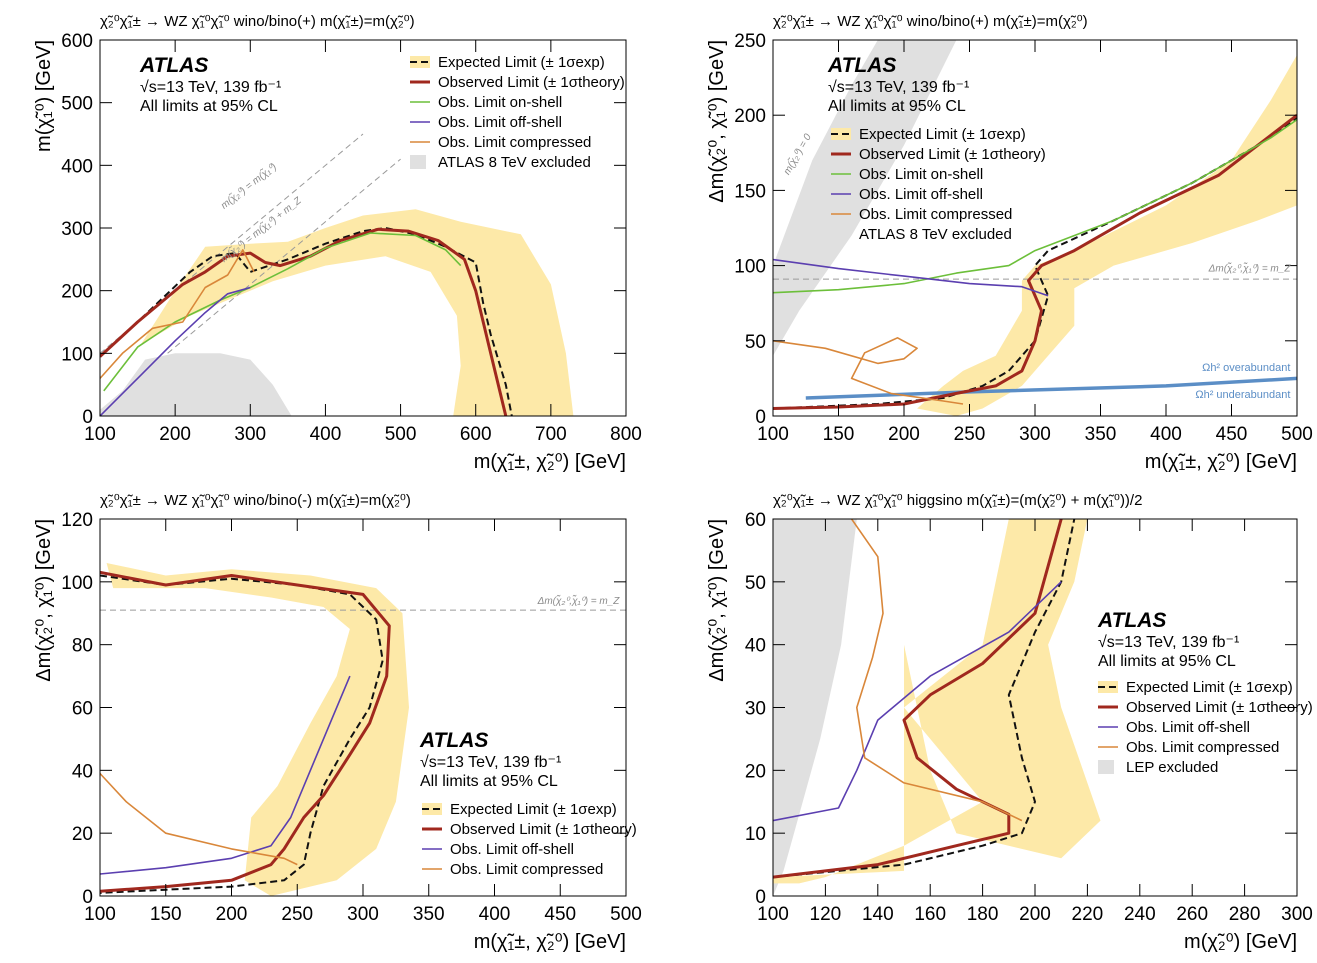 This screenshot has height=963, width=1317. I want to click on y-tick-label: 600, so click(77, 41).